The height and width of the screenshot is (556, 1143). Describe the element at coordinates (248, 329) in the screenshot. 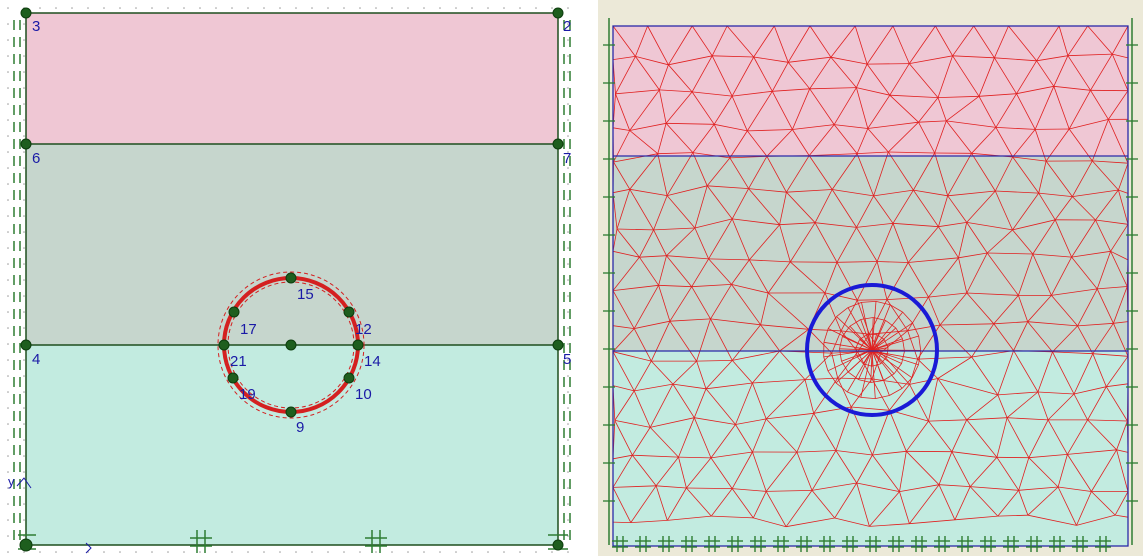

I see `label-17: 17` at that location.